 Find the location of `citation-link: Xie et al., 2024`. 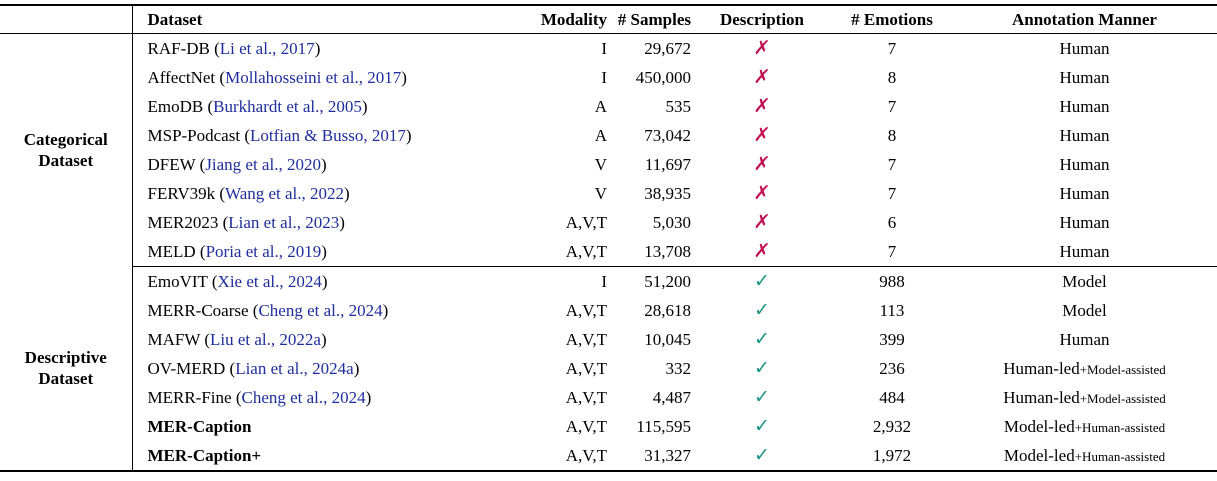

citation-link: Xie et al., 2024 is located at coordinates (269, 281).